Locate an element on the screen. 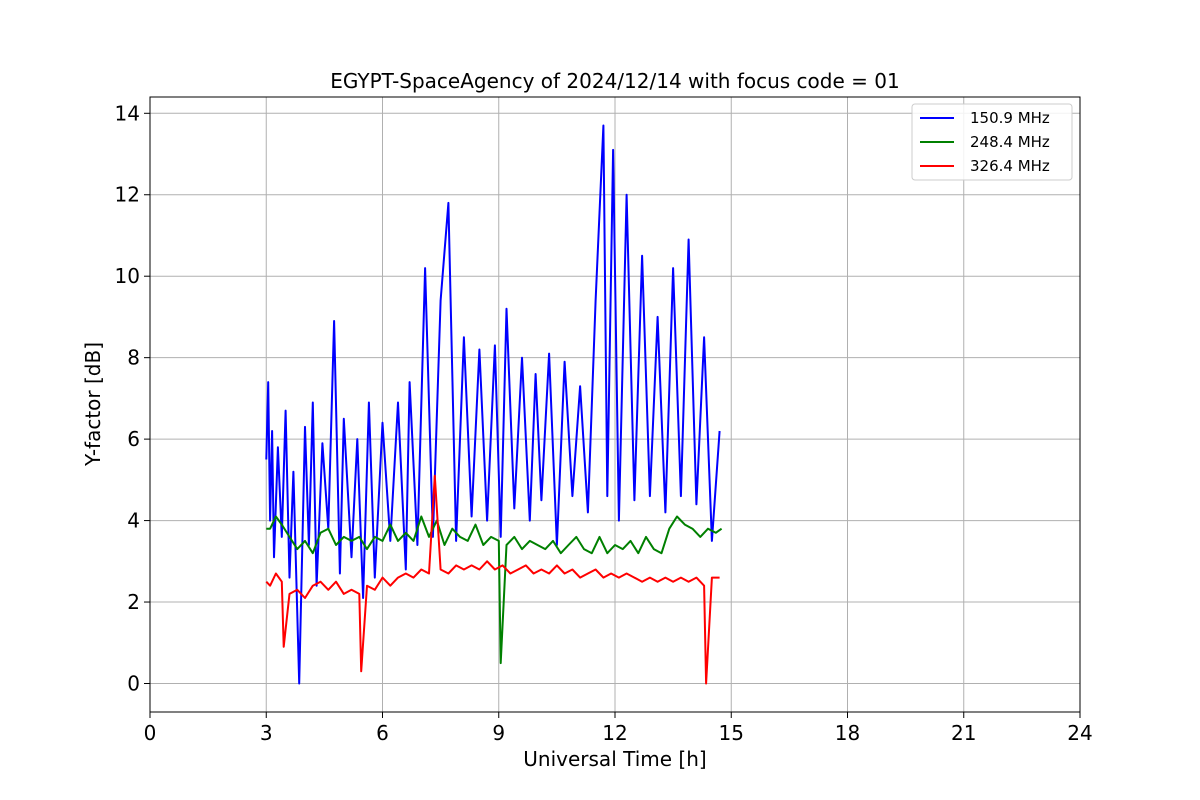  y-tick-label: 10 is located at coordinates (127, 276).